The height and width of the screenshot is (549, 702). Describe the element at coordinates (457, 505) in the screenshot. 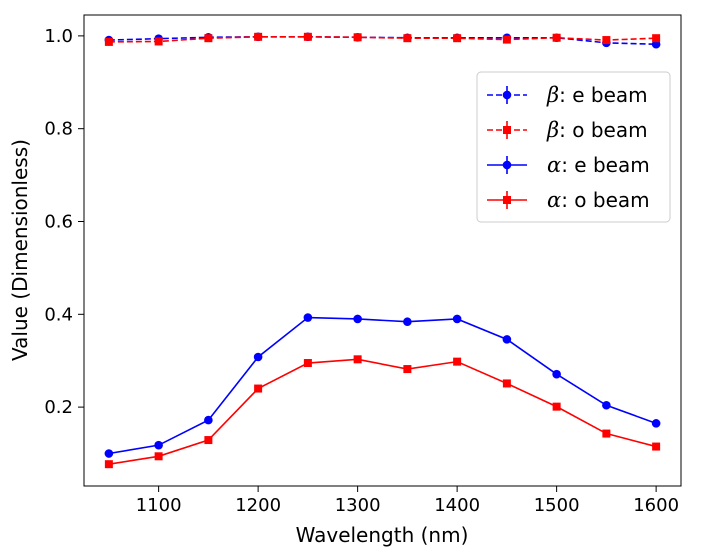

I see `x-tick-label: 1400` at that location.